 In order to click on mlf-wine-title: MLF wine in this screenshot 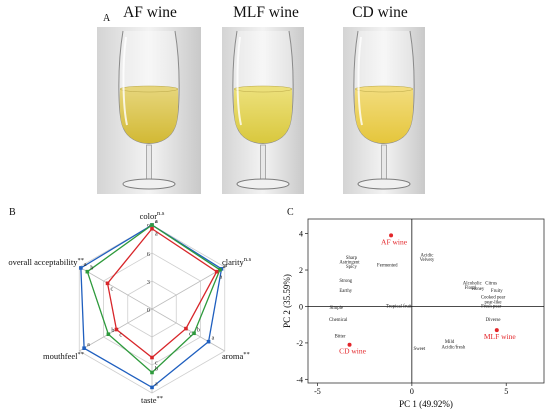, I will do `click(266, 12)`.